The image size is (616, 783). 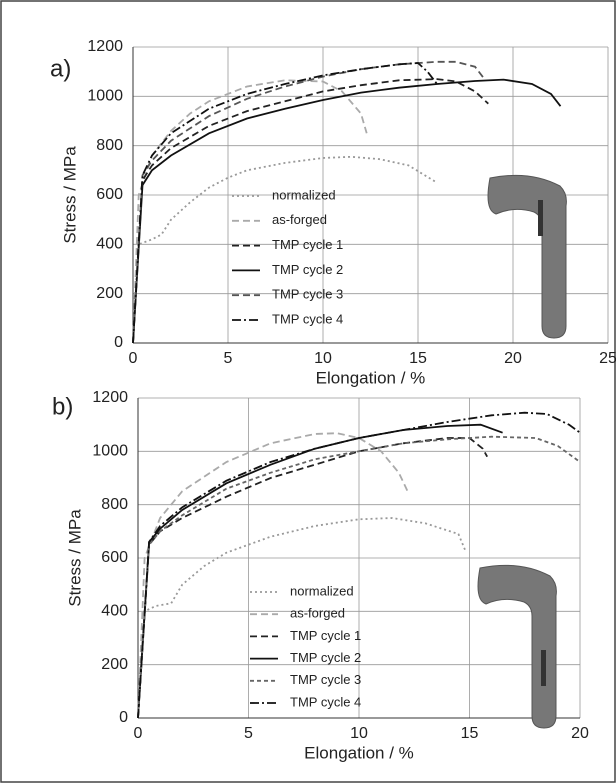 I want to click on specimen-icons, so click(x=522, y=451).